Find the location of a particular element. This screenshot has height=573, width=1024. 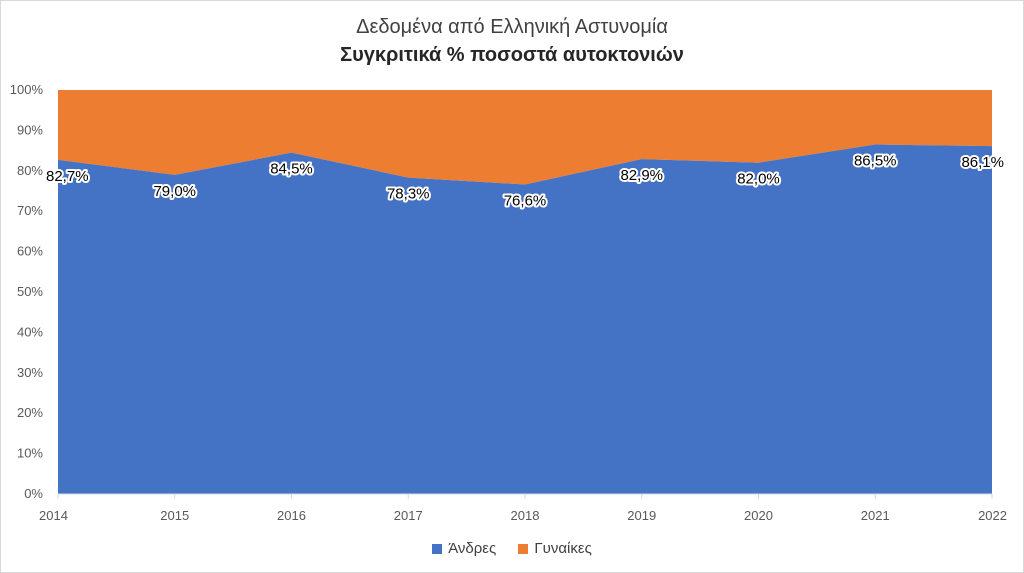

x-tick-label: 2014 is located at coordinates (53, 515).